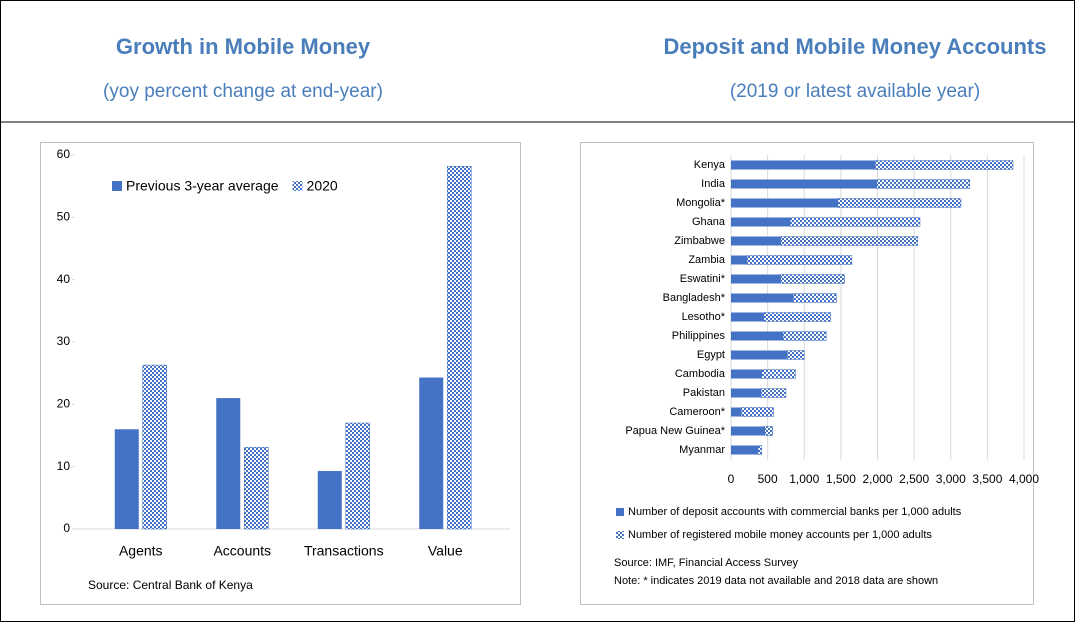 The width and height of the screenshot is (1075, 622). What do you see at coordinates (702, 450) in the screenshot?
I see `y-tick-label: Myanmar` at bounding box center [702, 450].